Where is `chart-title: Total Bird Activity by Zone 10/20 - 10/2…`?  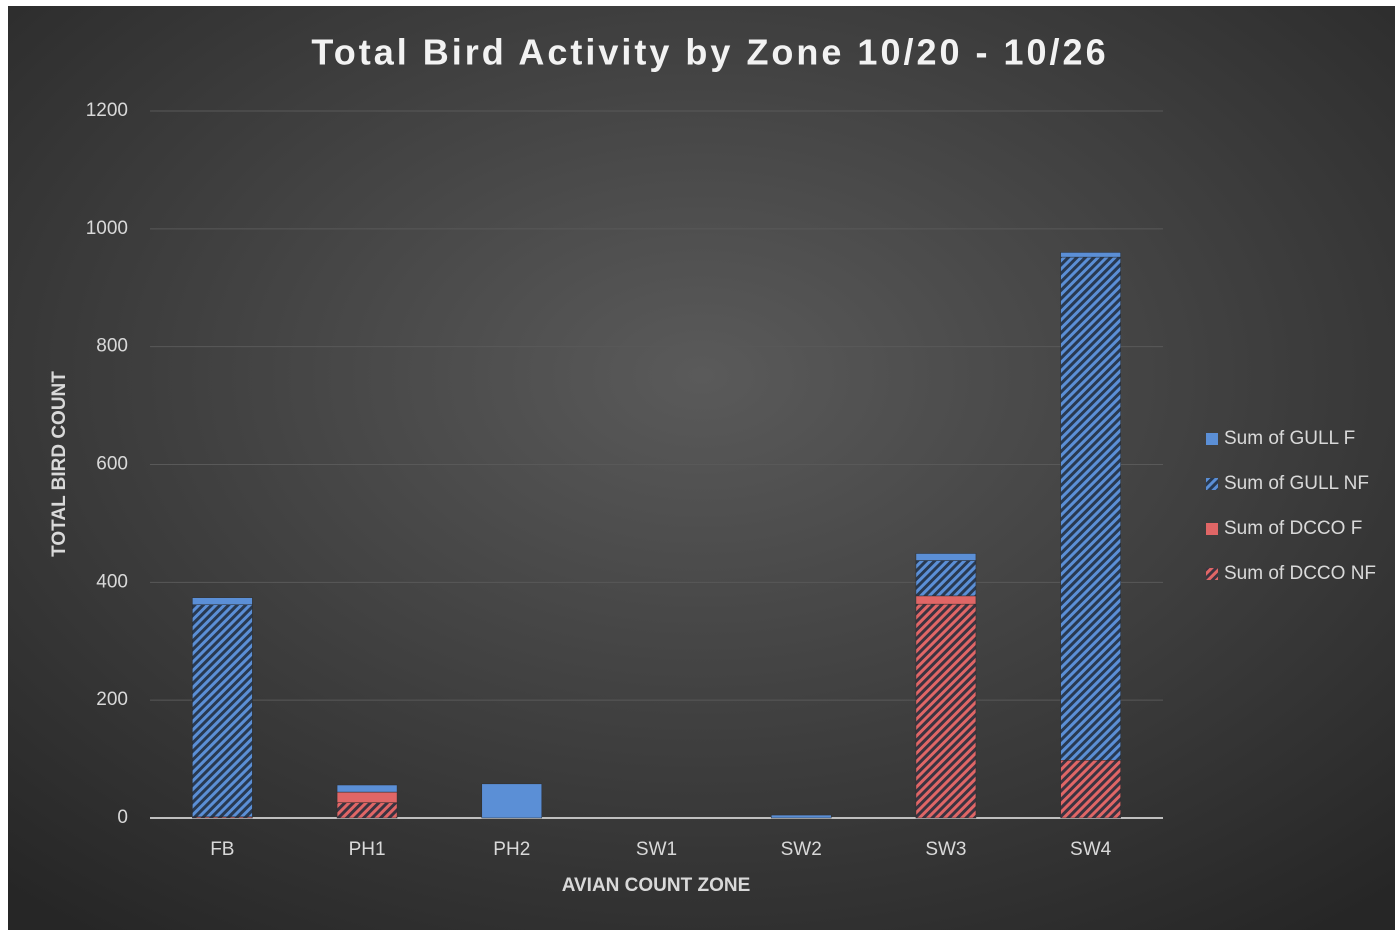
chart-title: Total Bird Activity by Zone 10/20 - 10/2… is located at coordinates (709, 52).